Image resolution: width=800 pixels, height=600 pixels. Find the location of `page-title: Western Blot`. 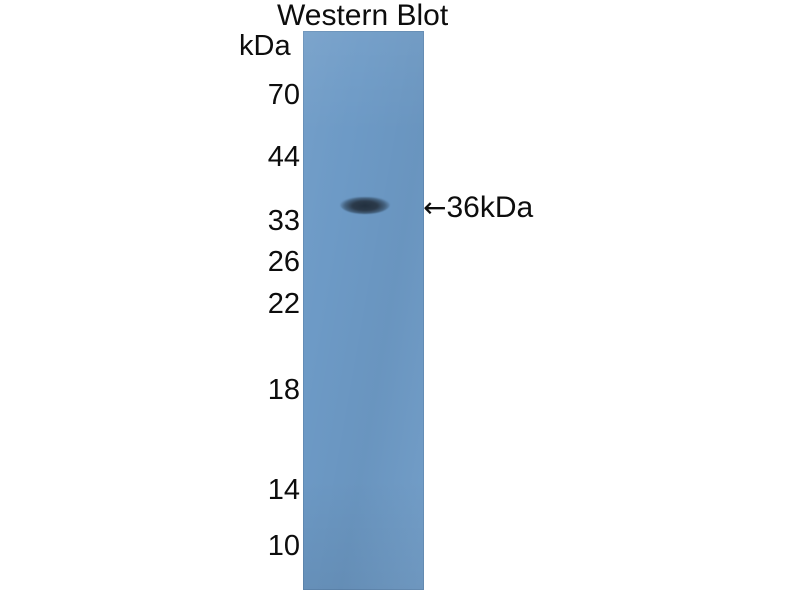

page-title: Western Blot is located at coordinates (363, 16).